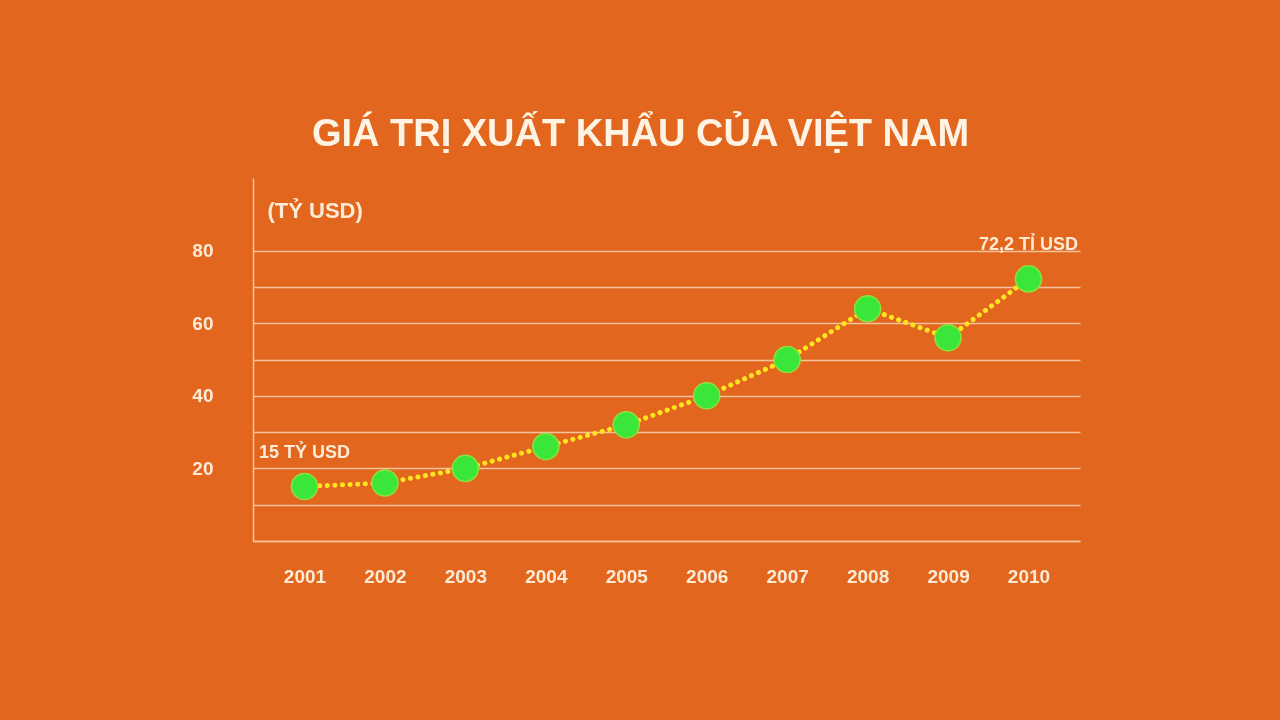  What do you see at coordinates (466, 576) in the screenshot?
I see `x-tick-label: 2003` at bounding box center [466, 576].